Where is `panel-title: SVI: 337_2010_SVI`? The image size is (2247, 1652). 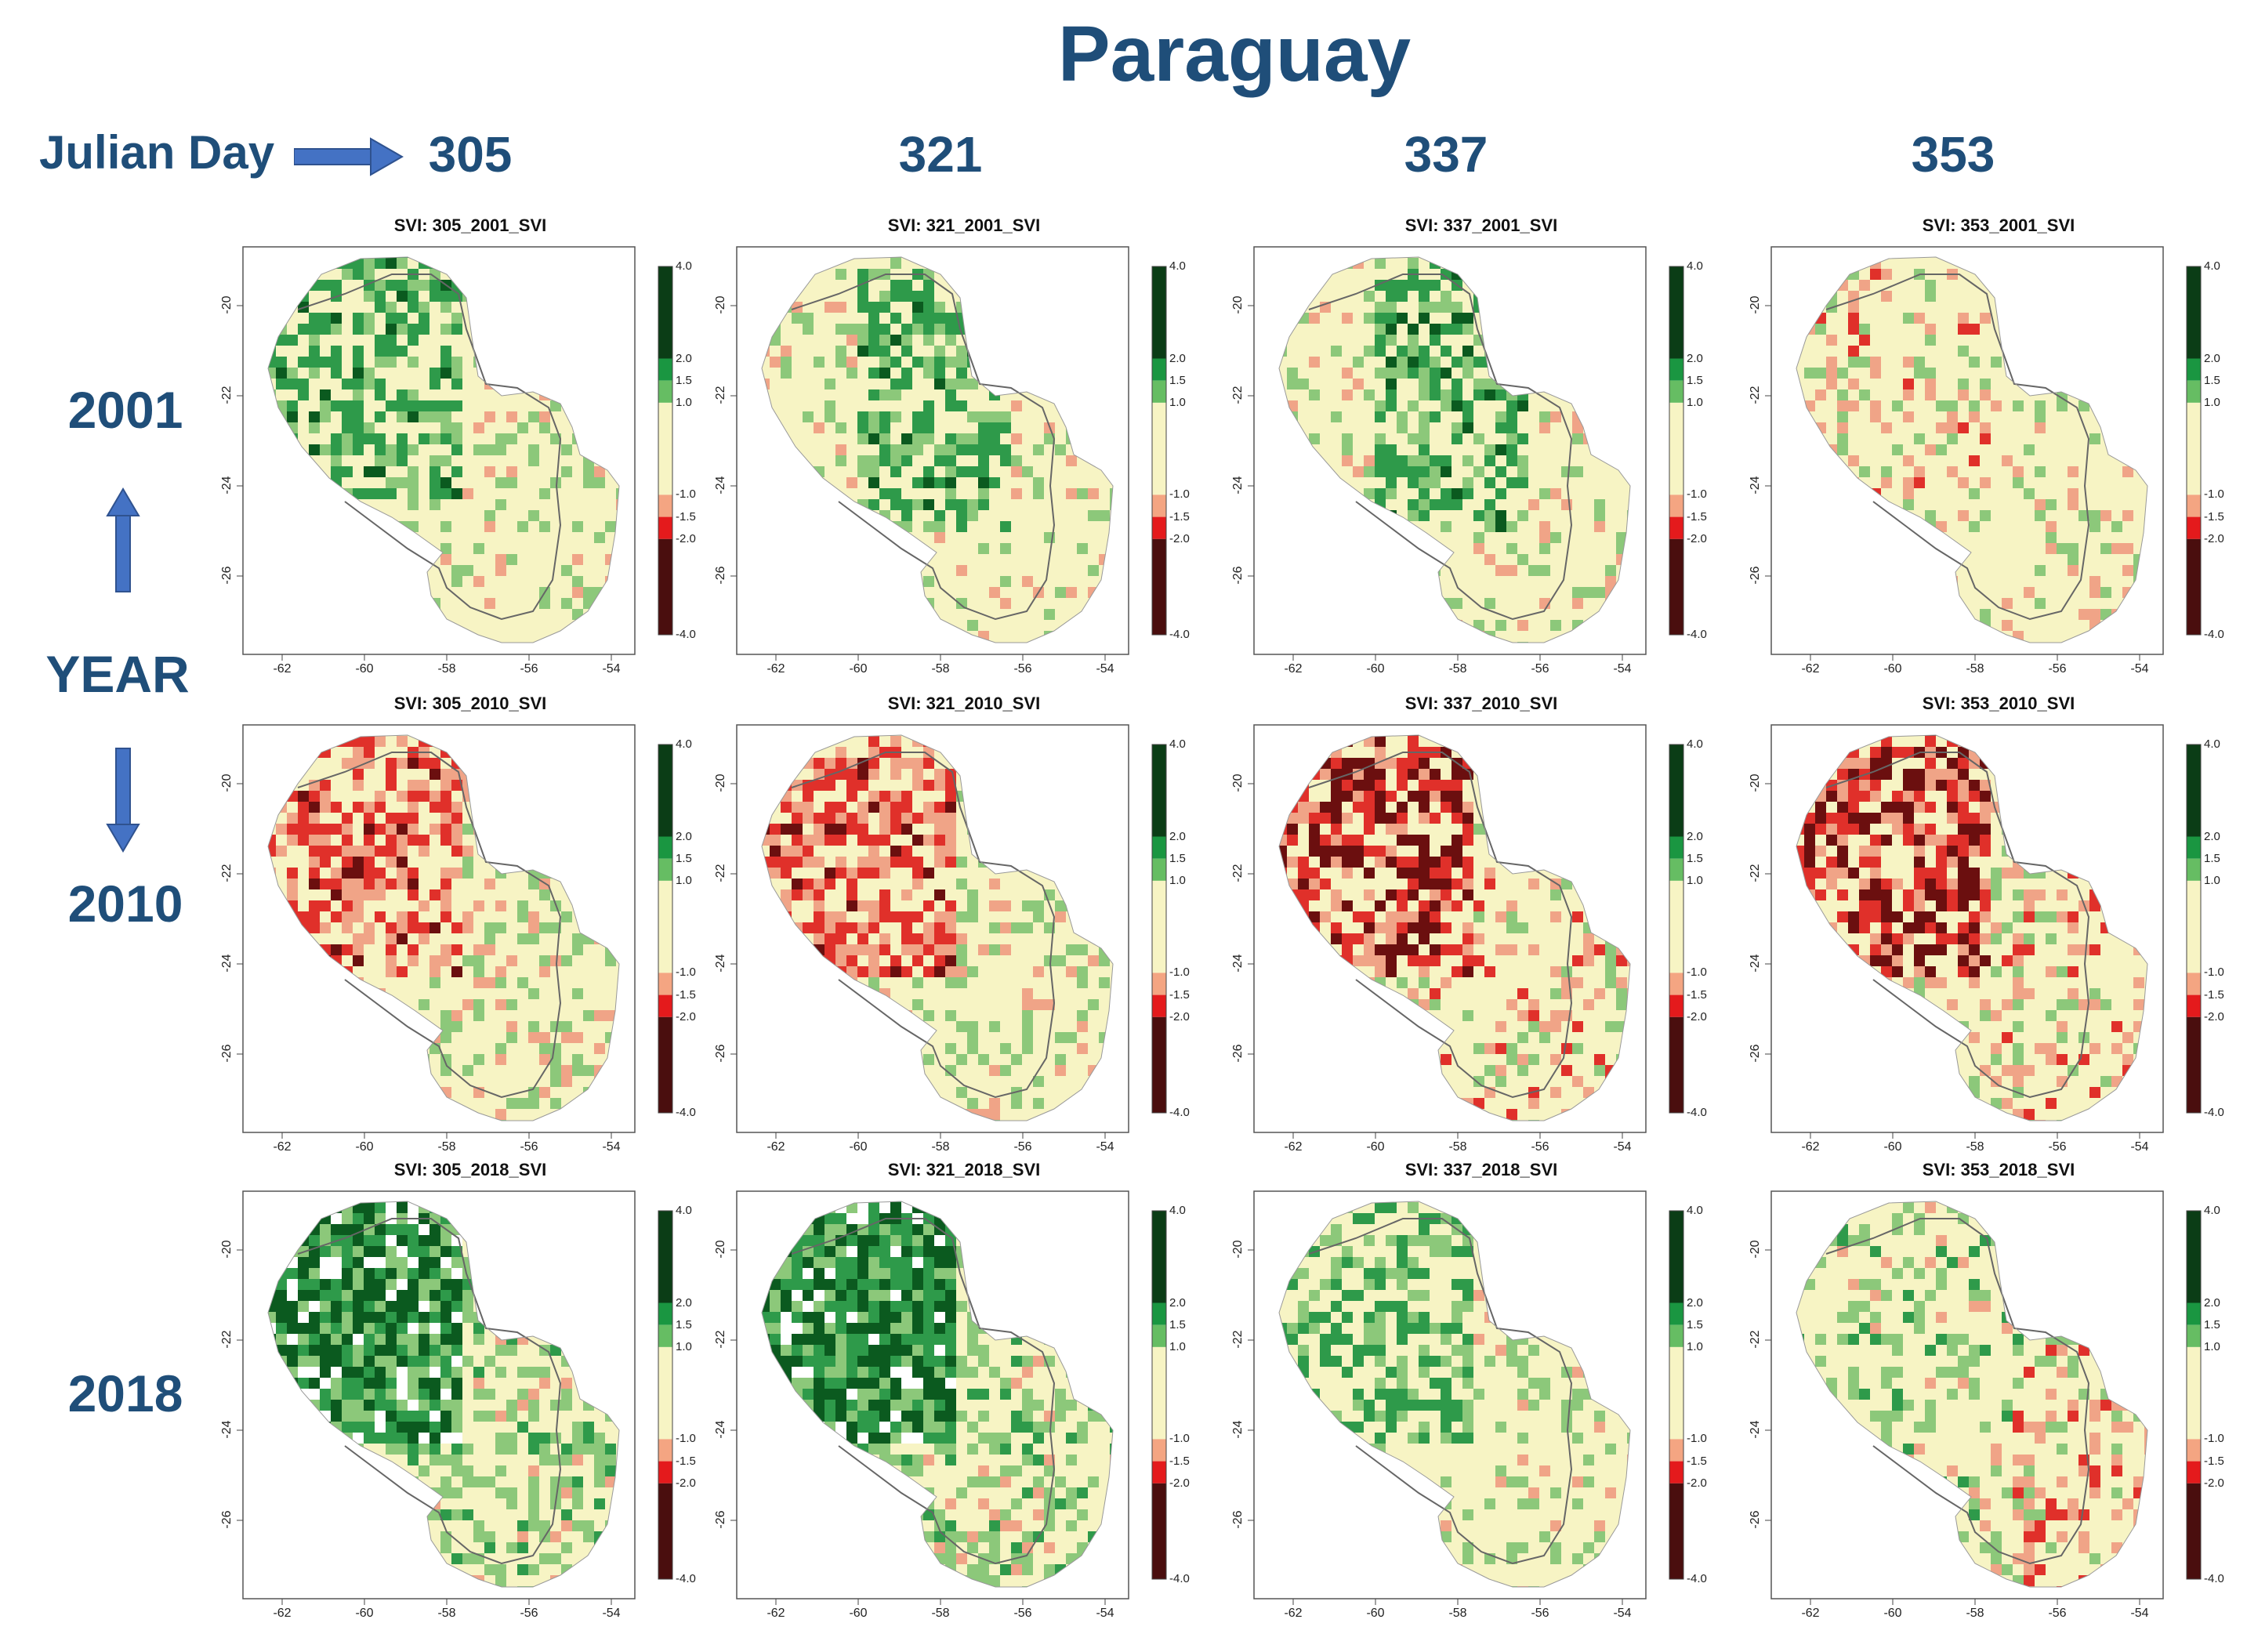
panel-title: SVI: 337_2010_SVI is located at coordinates (1481, 703).